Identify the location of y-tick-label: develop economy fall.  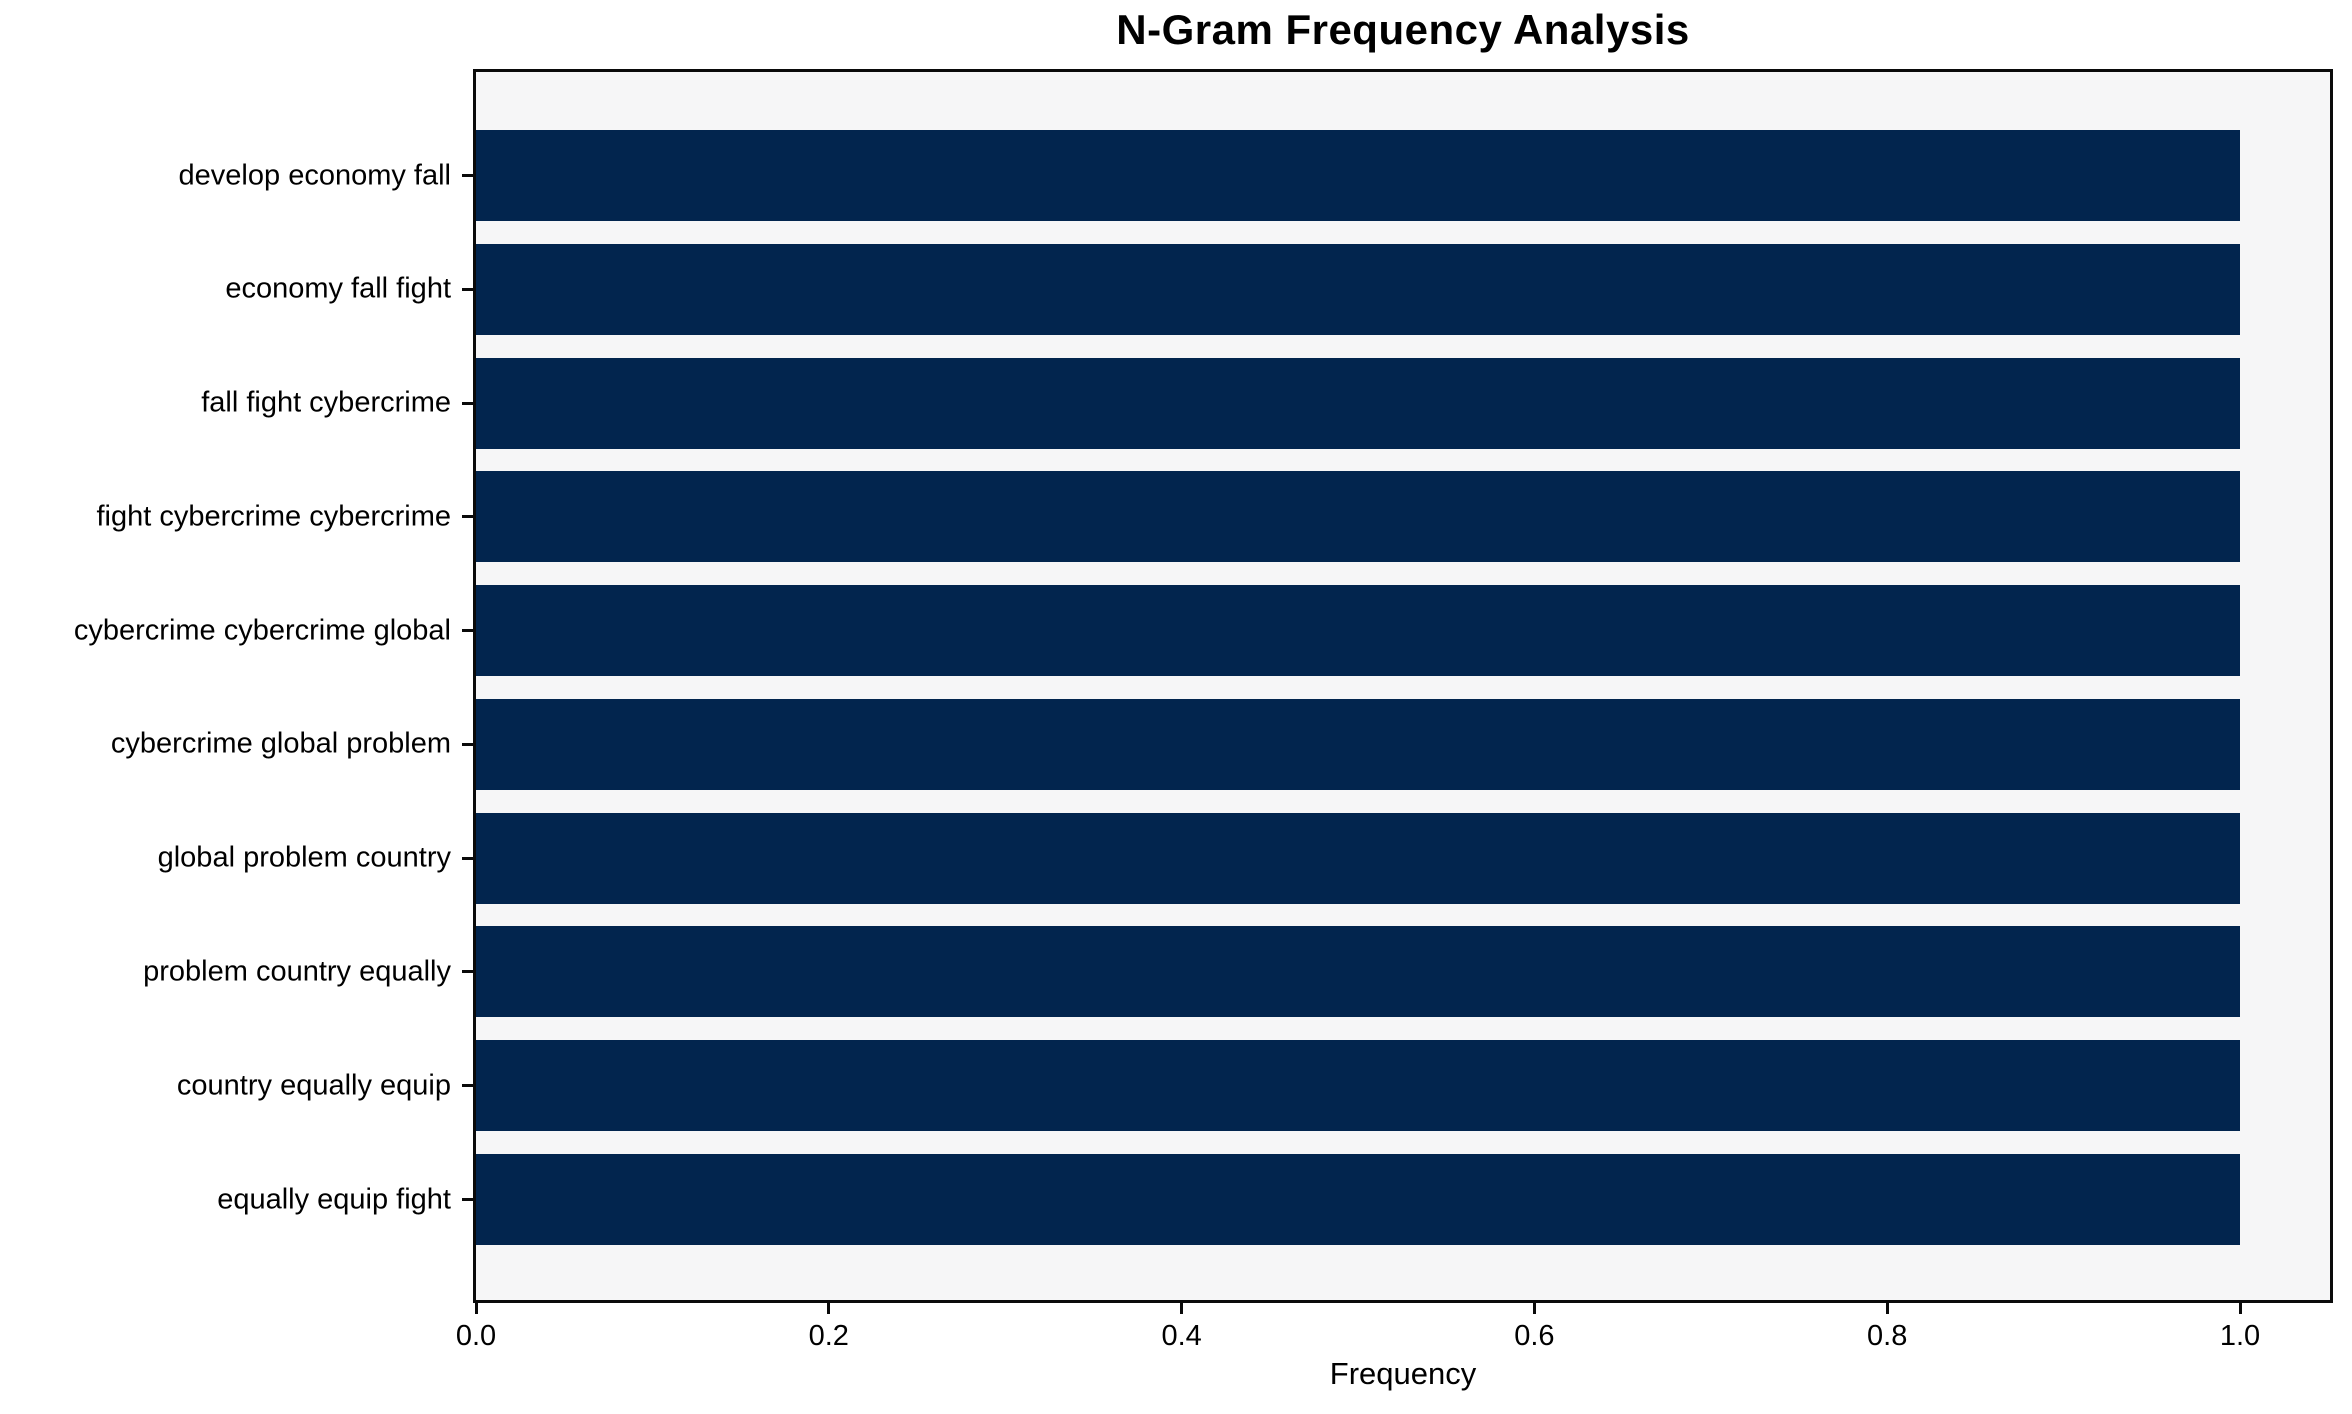
(314, 175).